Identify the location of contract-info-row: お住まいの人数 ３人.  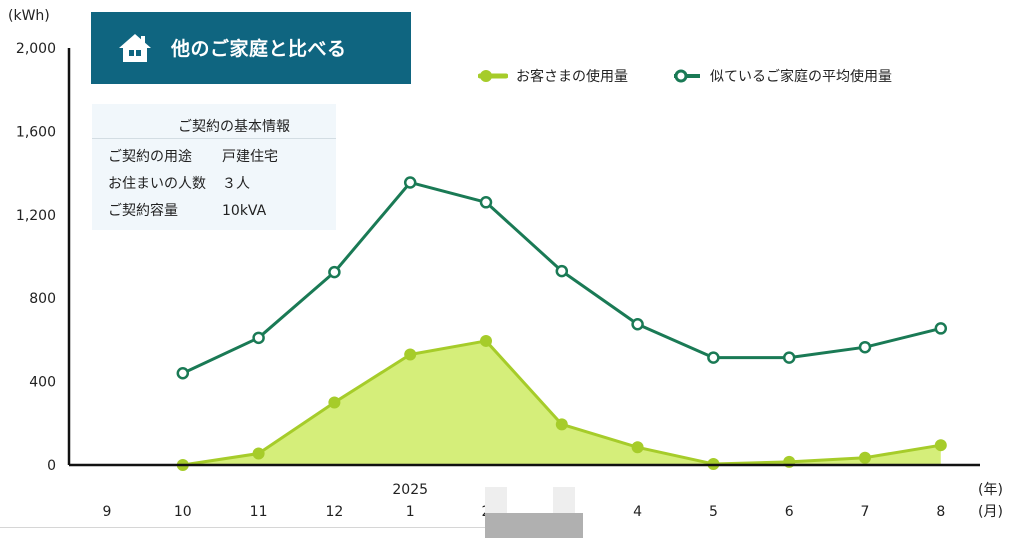
(179, 183).